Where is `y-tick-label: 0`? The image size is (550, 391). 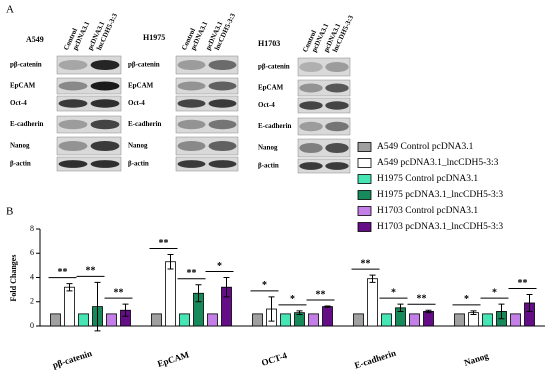 y-tick-label: 0 is located at coordinates (32, 325).